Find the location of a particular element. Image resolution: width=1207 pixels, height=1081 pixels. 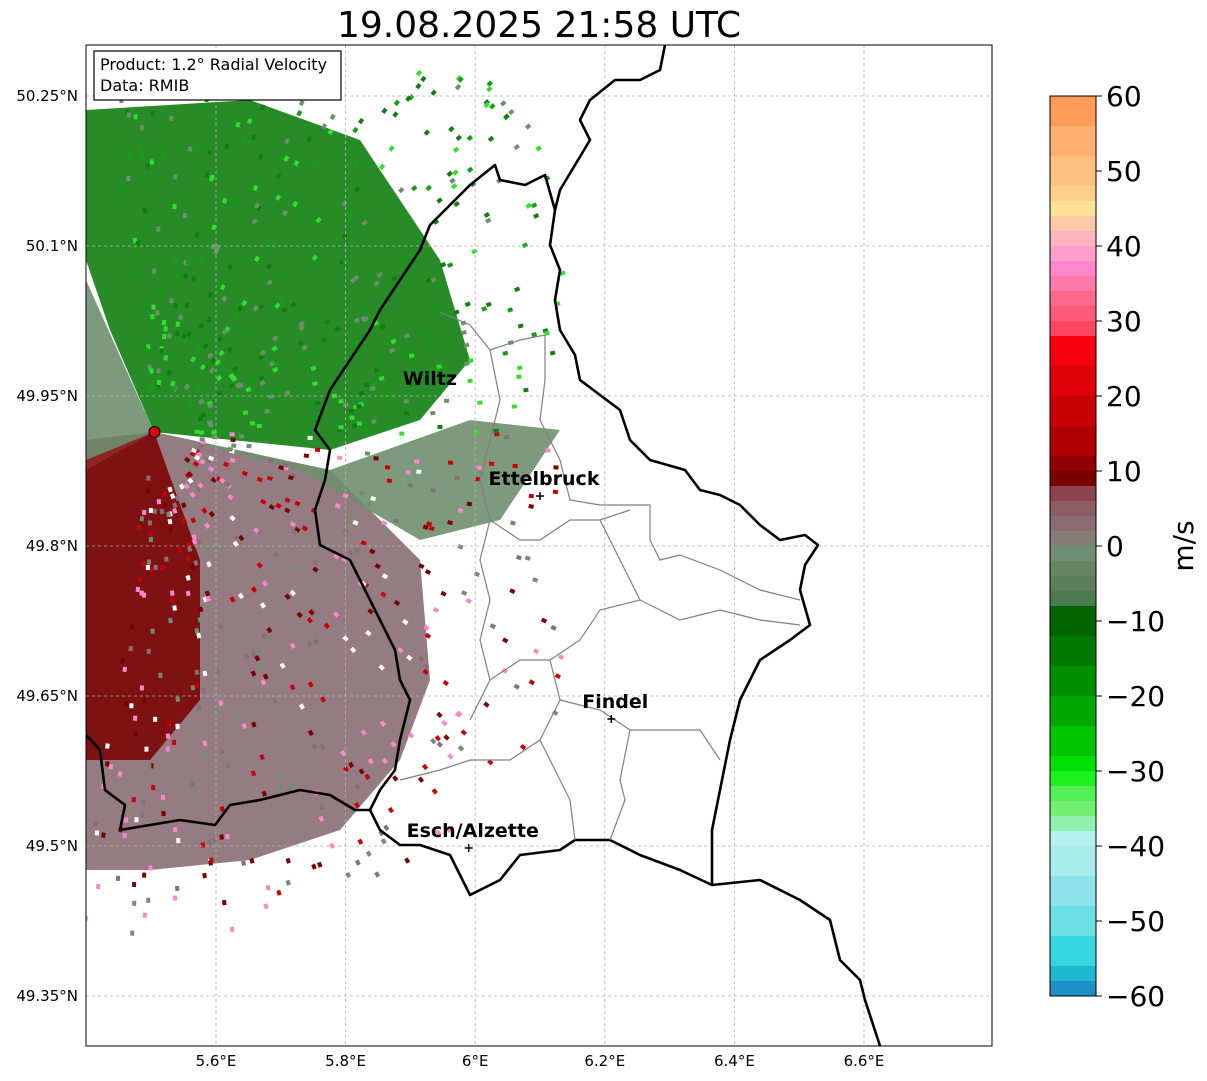

velocity-colorbar: 60 50 40 30 20 10 0 −10 −20 −30 −40 −50 −60 m/s is located at coordinates (1124, 546).